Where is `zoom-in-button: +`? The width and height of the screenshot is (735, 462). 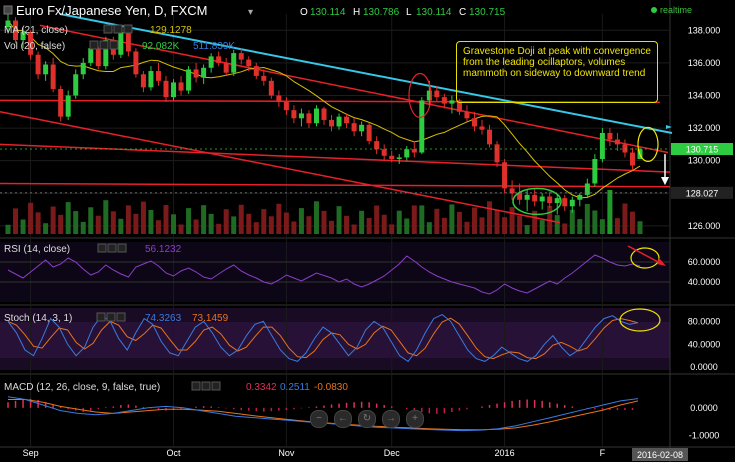
zoom-in-button: + is located at coordinates (415, 419).